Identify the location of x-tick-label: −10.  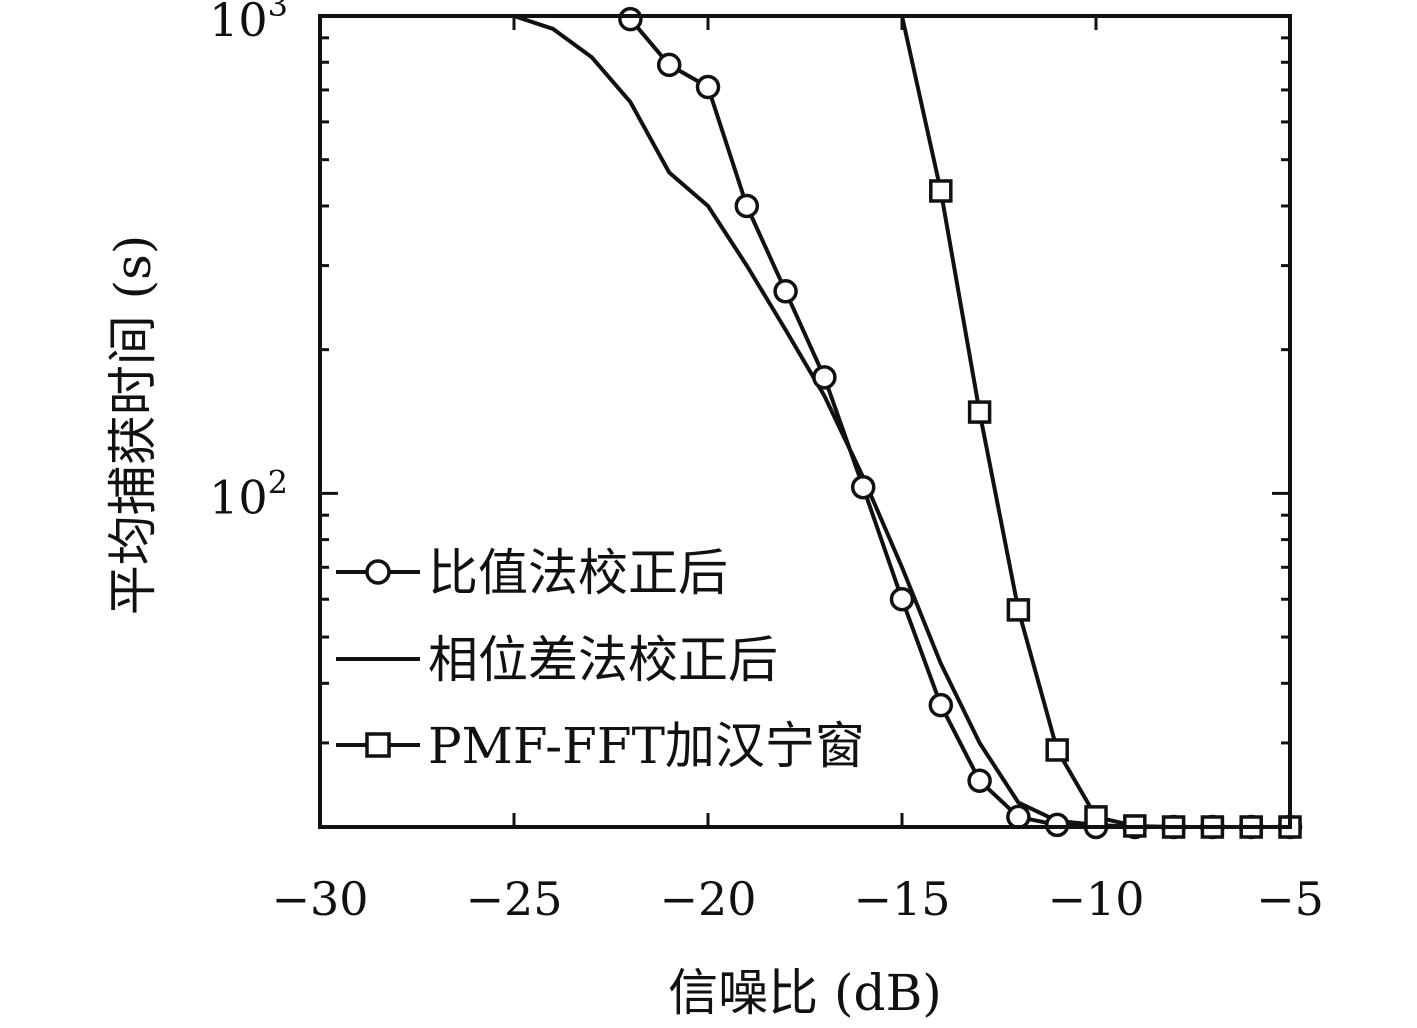
(1095, 899).